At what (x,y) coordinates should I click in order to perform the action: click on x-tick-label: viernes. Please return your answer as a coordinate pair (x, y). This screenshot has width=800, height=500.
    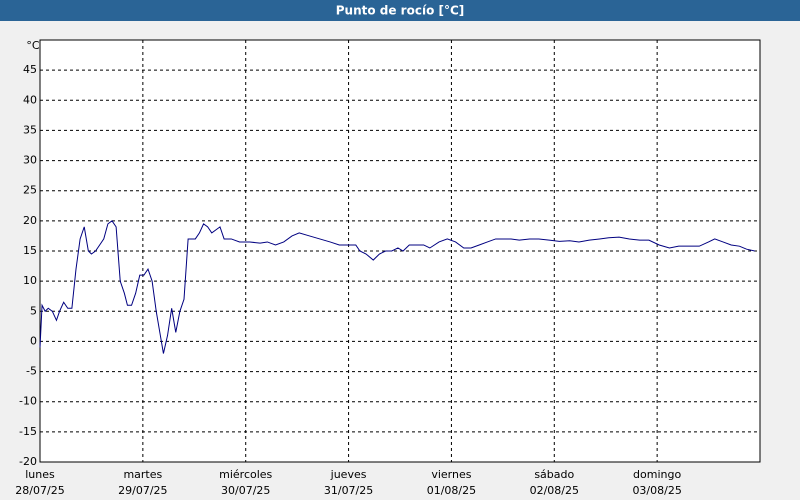
    Looking at the image, I should click on (451, 474).